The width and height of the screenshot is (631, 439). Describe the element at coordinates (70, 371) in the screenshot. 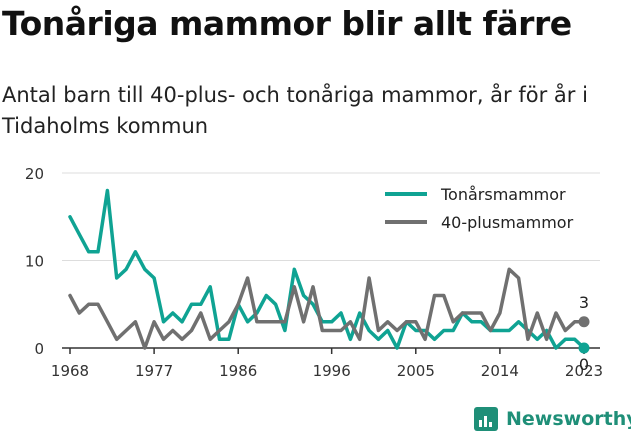

I see `x-tick-label: 1968` at that location.